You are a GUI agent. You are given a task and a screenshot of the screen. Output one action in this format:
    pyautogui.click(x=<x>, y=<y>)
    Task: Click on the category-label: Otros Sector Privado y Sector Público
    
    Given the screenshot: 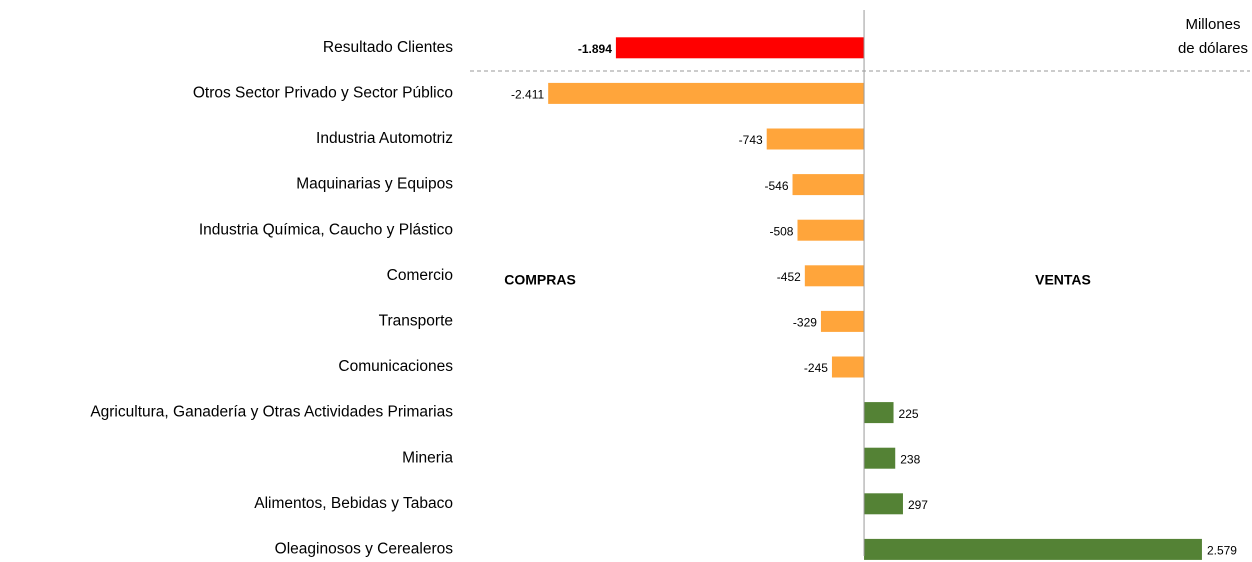 What is the action you would take?
    pyautogui.click(x=323, y=92)
    